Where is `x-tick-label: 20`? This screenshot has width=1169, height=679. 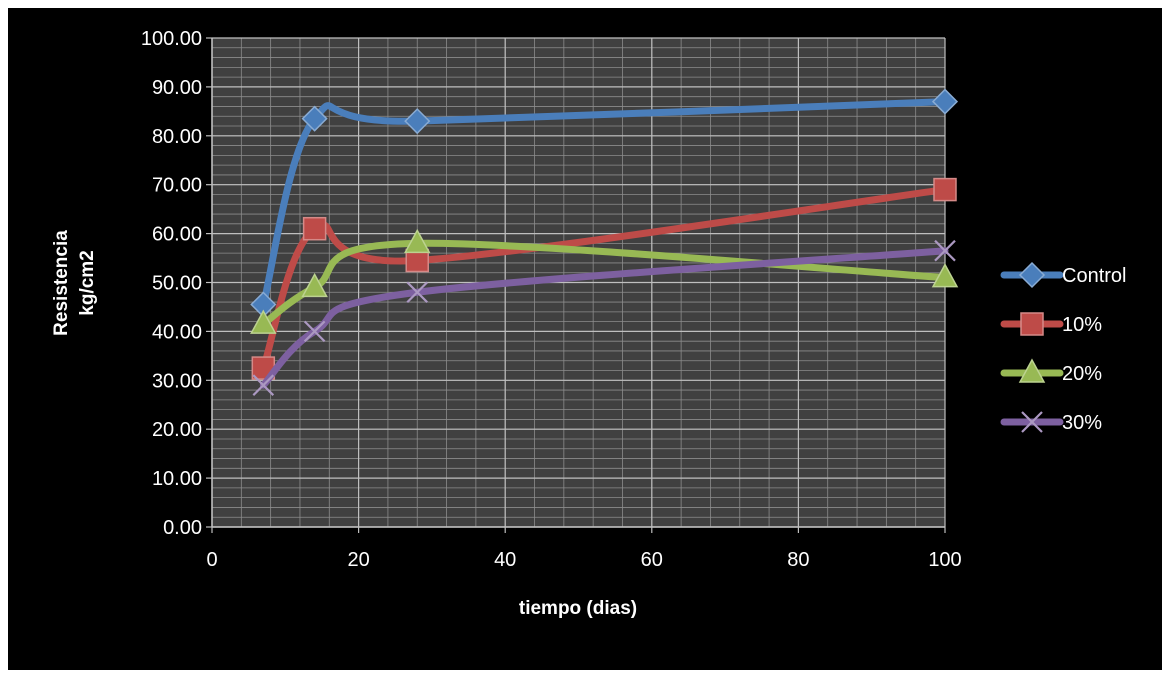
x-tick-label: 20 is located at coordinates (358, 560).